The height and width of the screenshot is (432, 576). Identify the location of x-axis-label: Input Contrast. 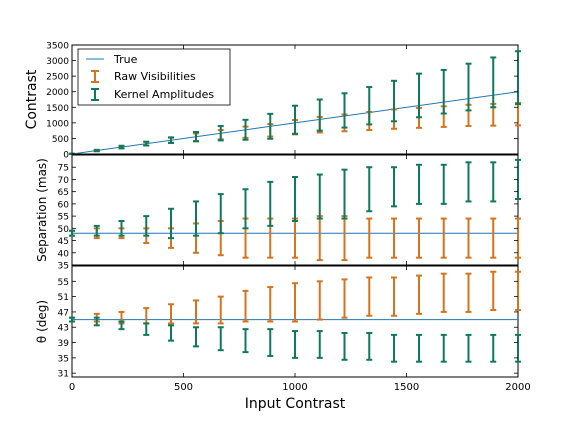
(295, 404).